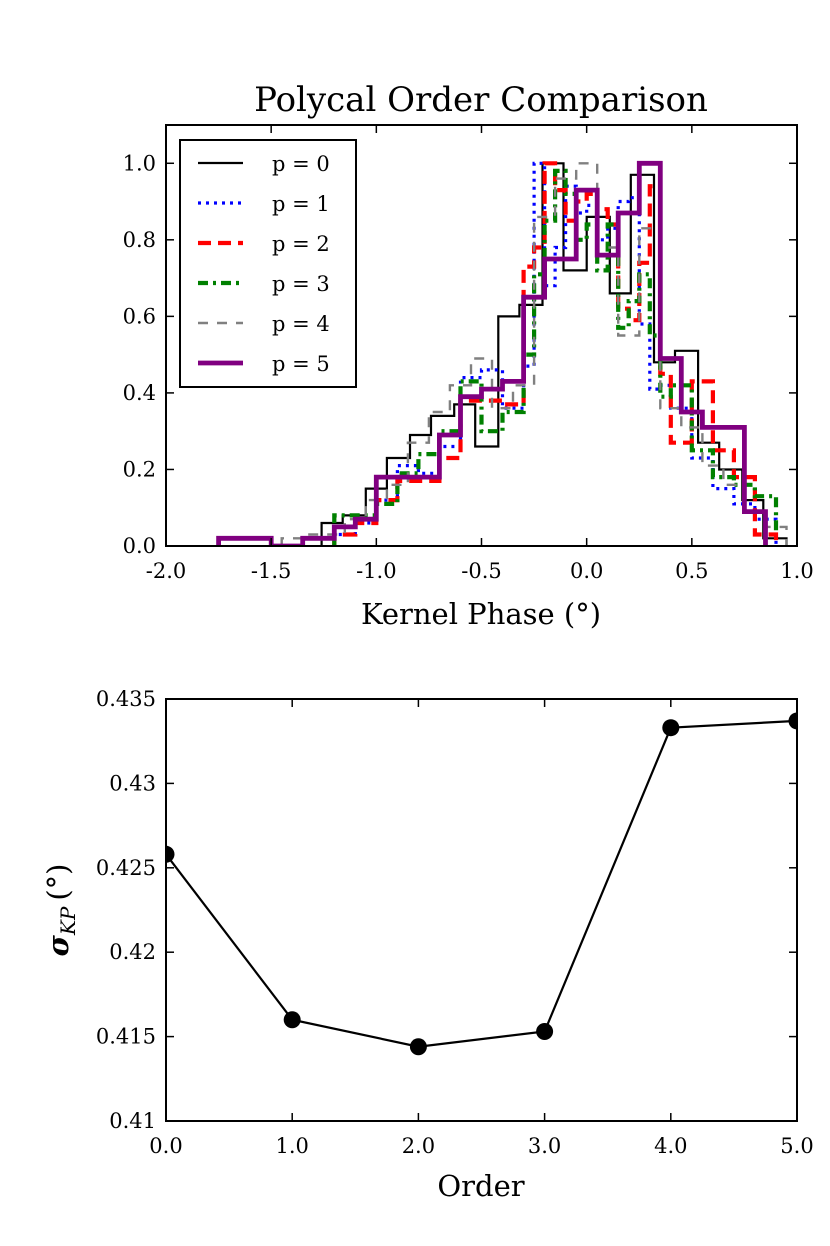  What do you see at coordinates (301, 244) in the screenshot?
I see `legend-label: p = 2` at bounding box center [301, 244].